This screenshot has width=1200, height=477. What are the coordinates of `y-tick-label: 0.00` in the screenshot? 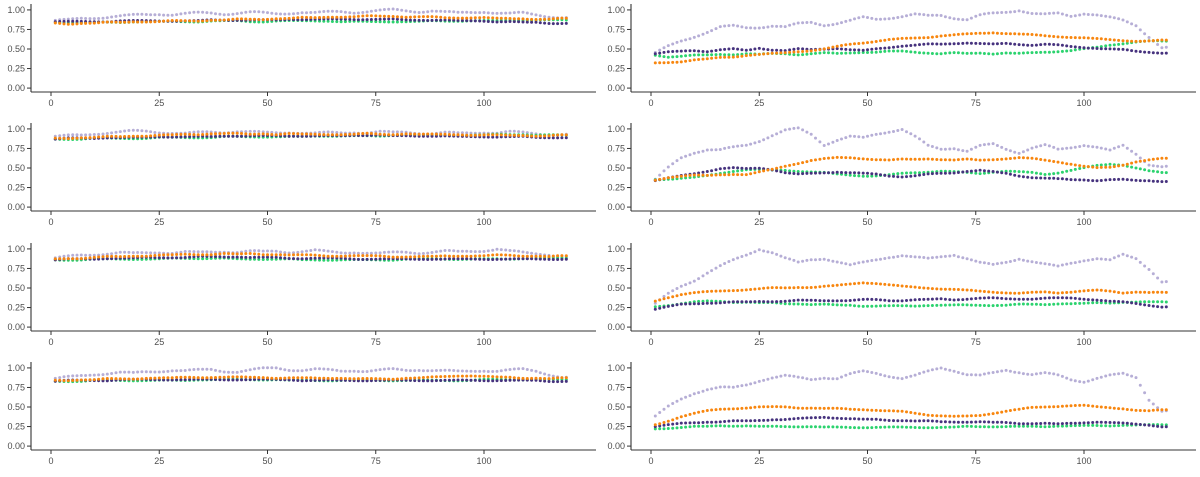 It's located at (16, 88).